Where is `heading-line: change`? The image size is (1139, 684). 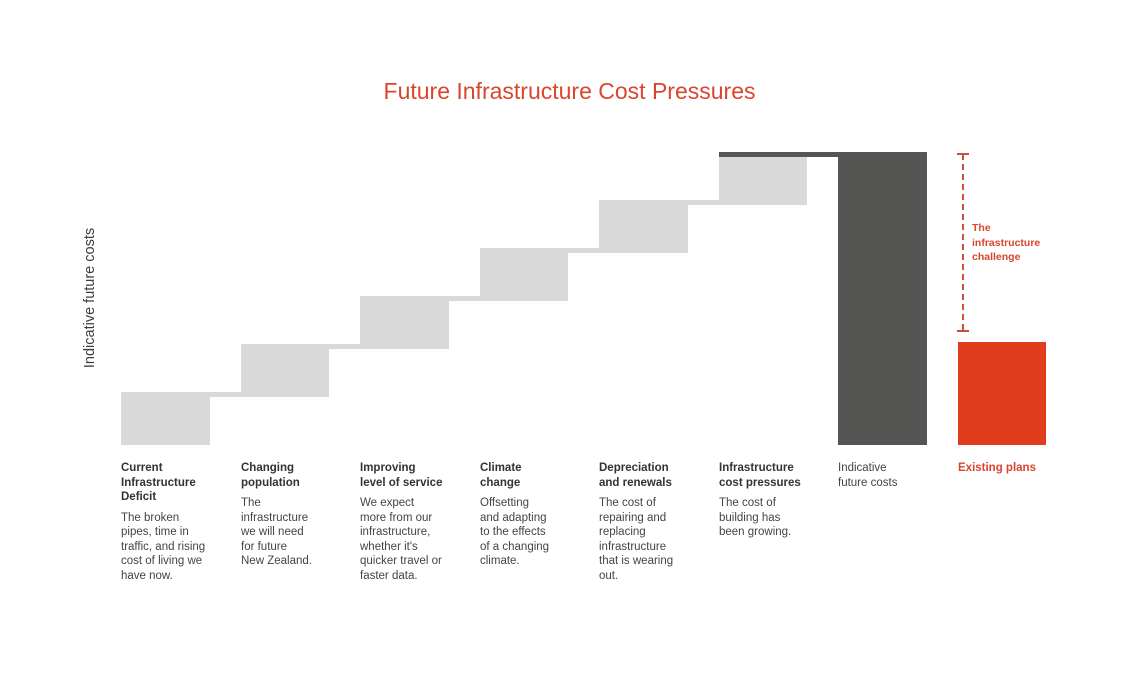
heading-line: change is located at coordinates (500, 482).